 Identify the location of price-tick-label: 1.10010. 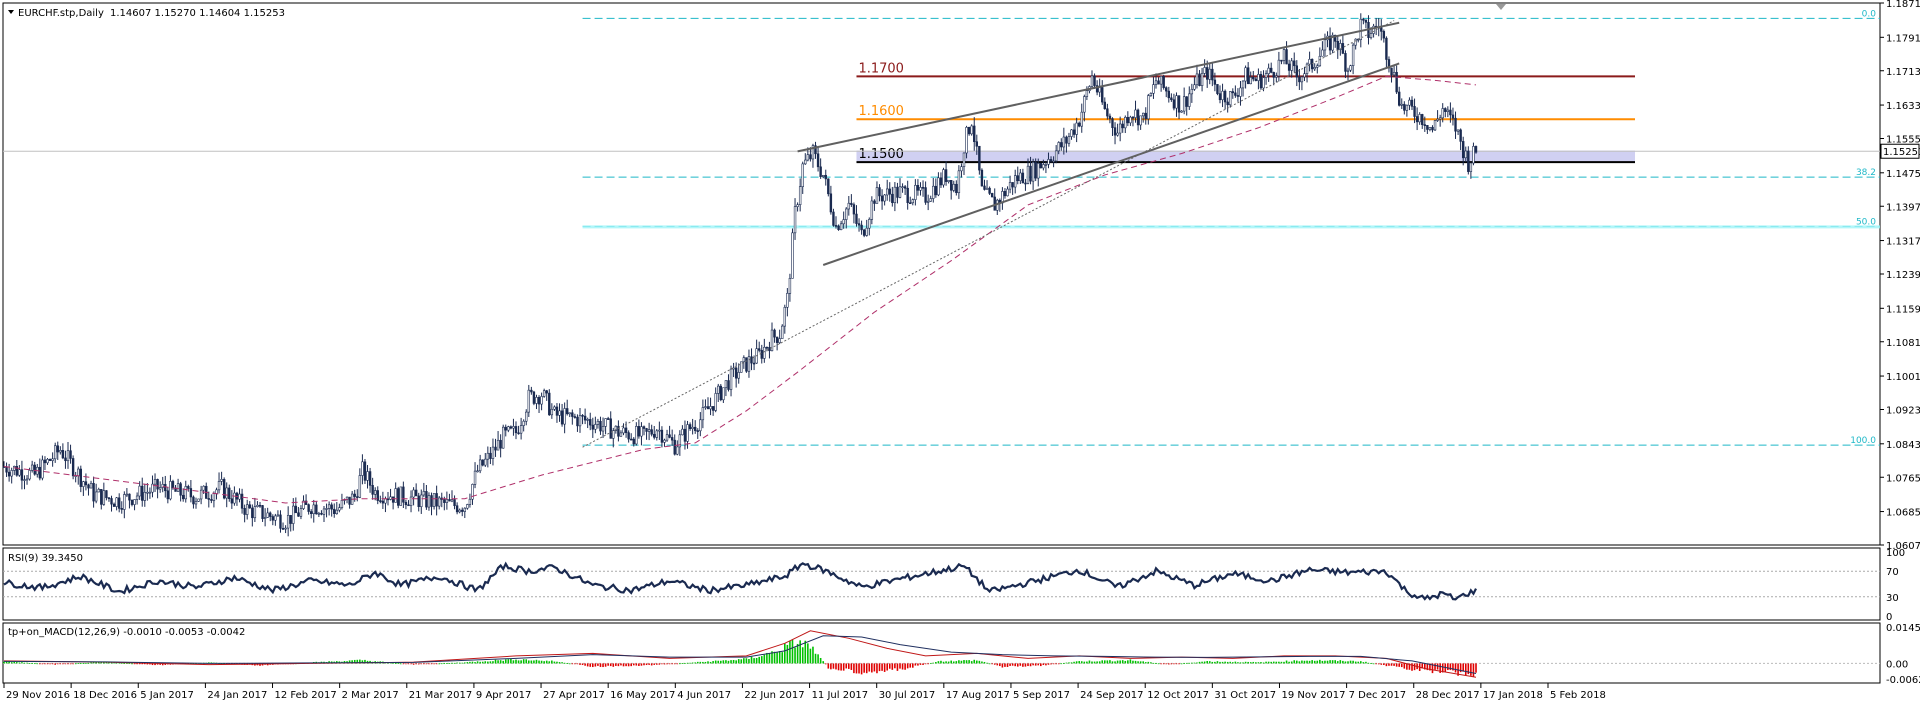
(1903, 377).